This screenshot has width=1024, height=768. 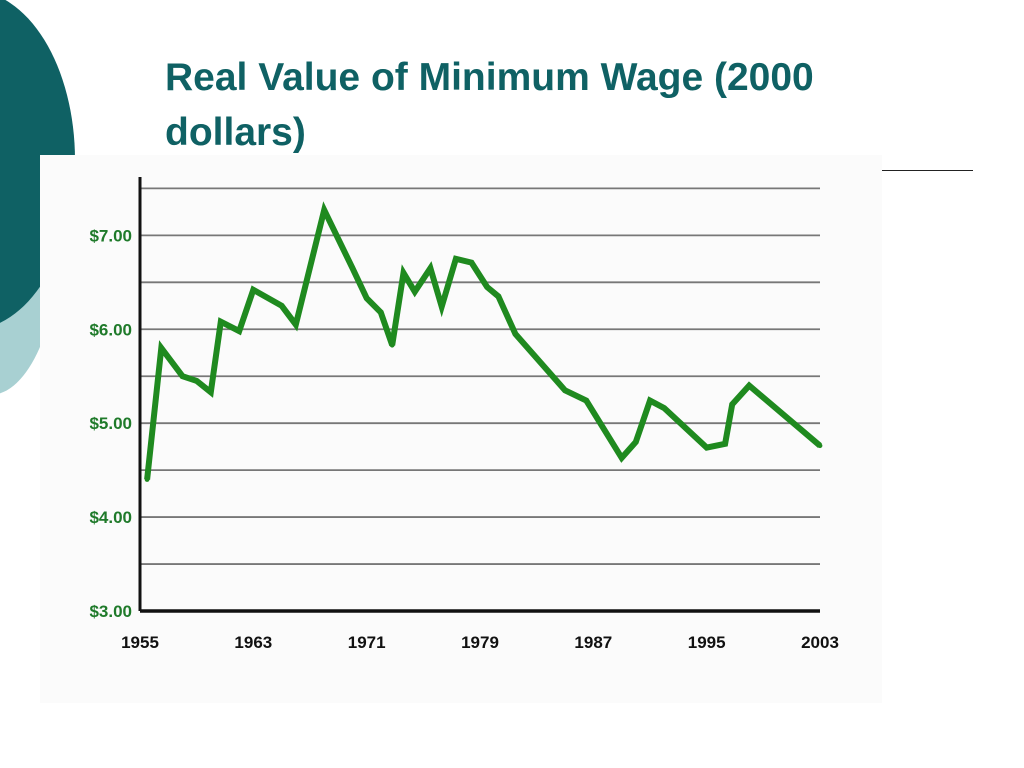 What do you see at coordinates (253, 642) in the screenshot?
I see `x-tick-label: 1963` at bounding box center [253, 642].